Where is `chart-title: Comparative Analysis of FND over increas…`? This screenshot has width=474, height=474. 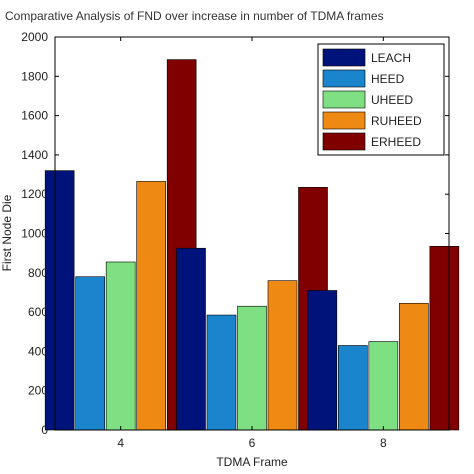
chart-title: Comparative Analysis of FND over increas… is located at coordinates (194, 16).